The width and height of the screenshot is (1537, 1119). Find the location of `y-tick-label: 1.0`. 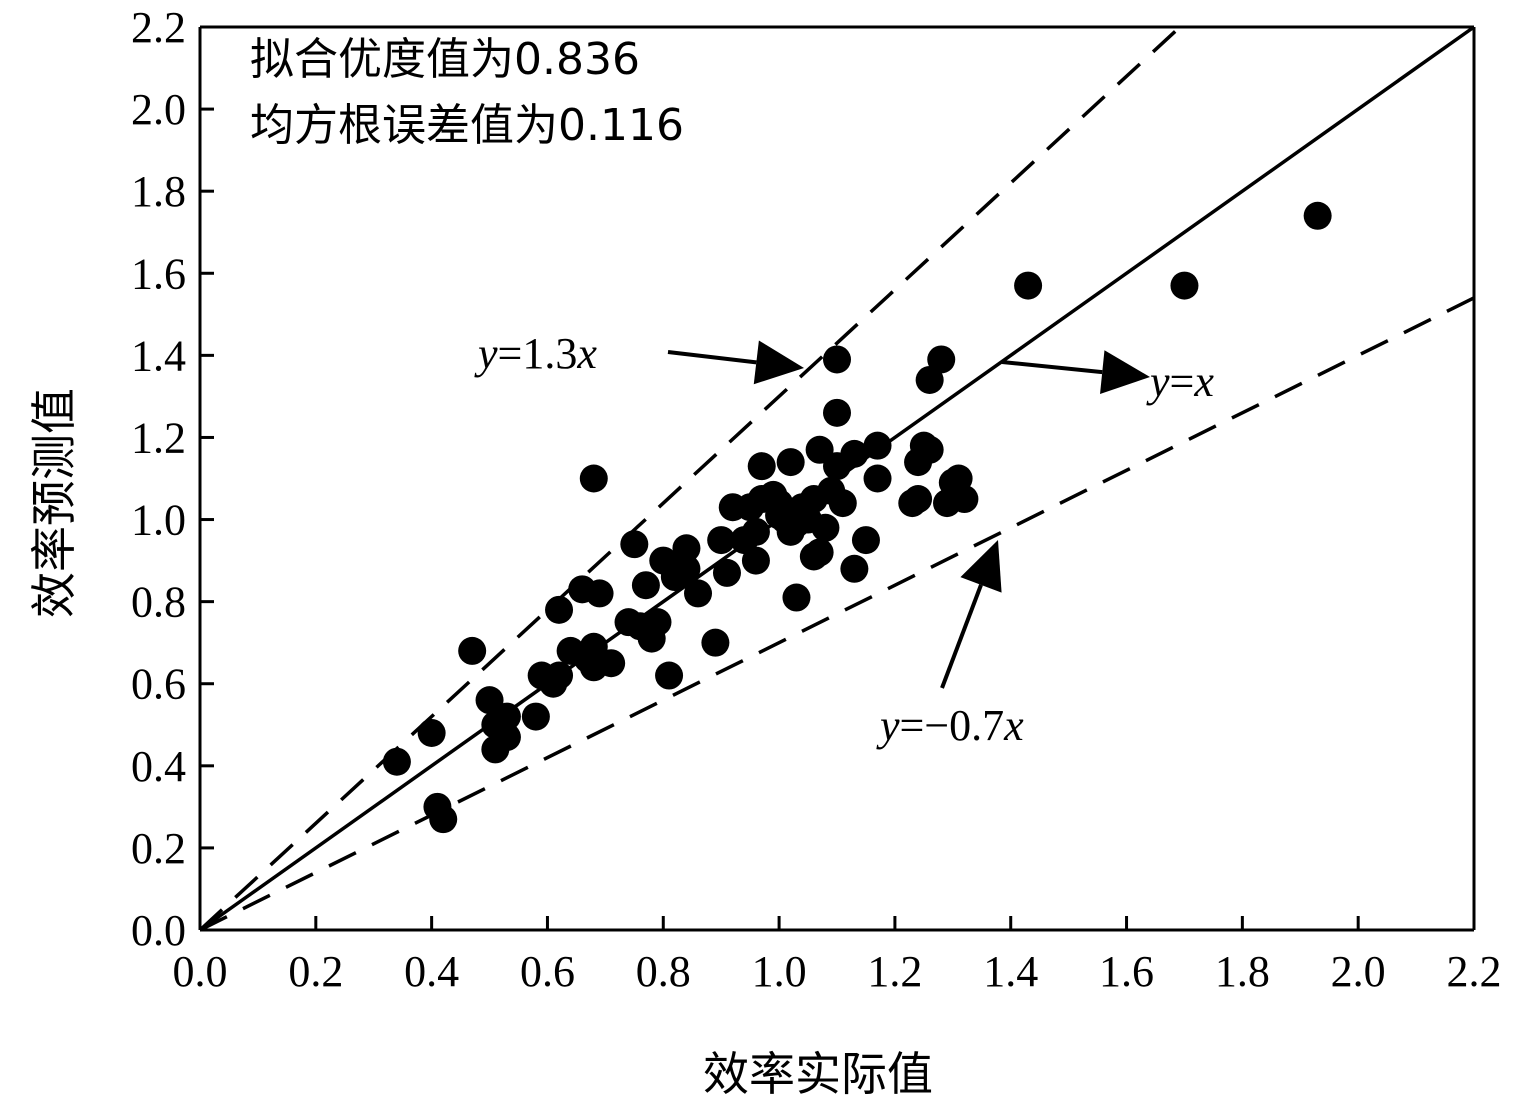

y-tick-label: 1.0 is located at coordinates (158, 520).